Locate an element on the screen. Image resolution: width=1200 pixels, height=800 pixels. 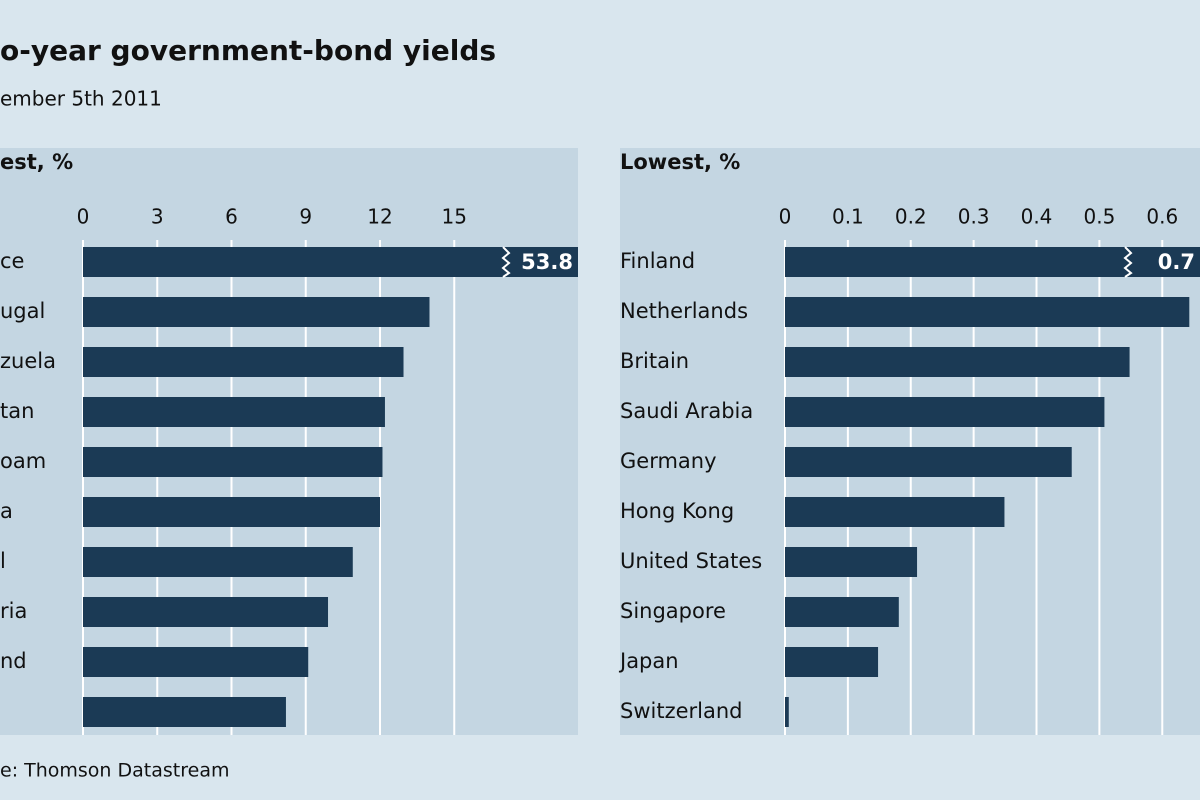
category-label: zuela is located at coordinates (28, 361).